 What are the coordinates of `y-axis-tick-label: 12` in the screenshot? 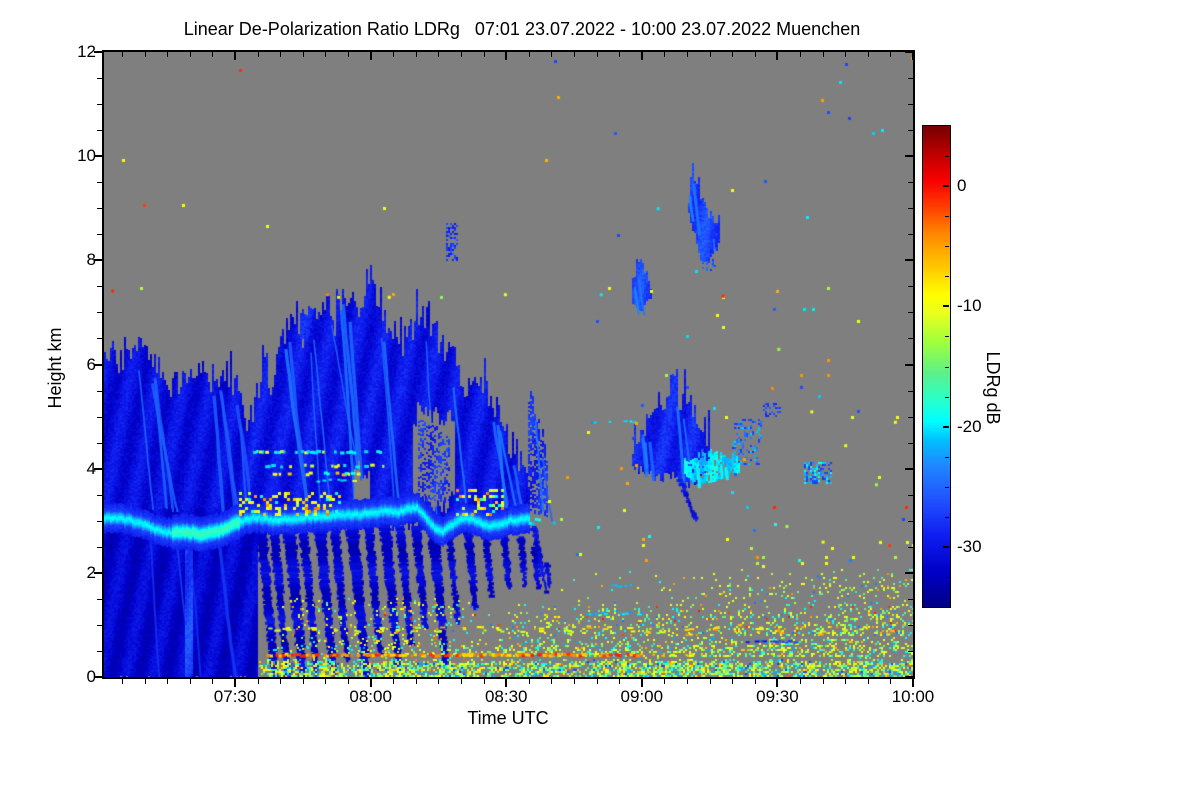 It's located at (86, 51).